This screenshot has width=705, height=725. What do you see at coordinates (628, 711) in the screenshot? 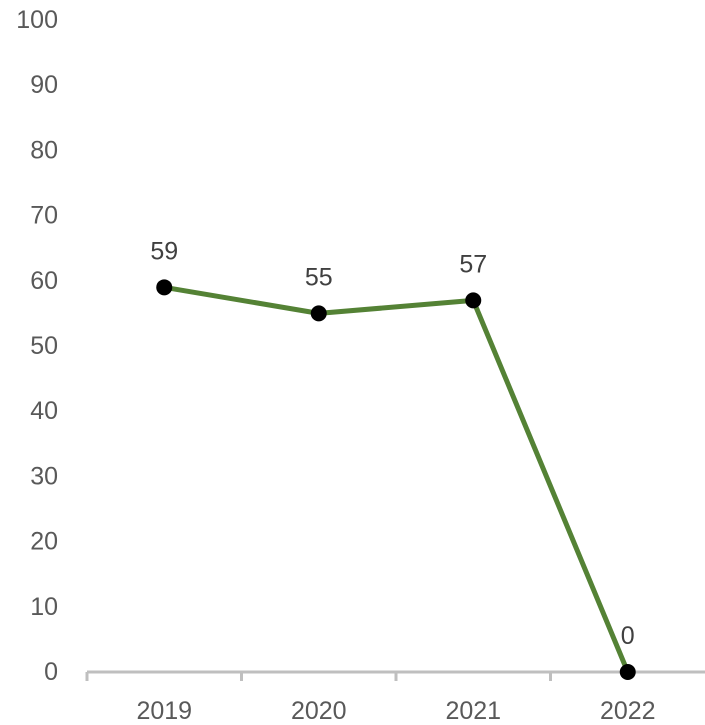
I see `x-tick-label-2022: 2022` at bounding box center [628, 711].